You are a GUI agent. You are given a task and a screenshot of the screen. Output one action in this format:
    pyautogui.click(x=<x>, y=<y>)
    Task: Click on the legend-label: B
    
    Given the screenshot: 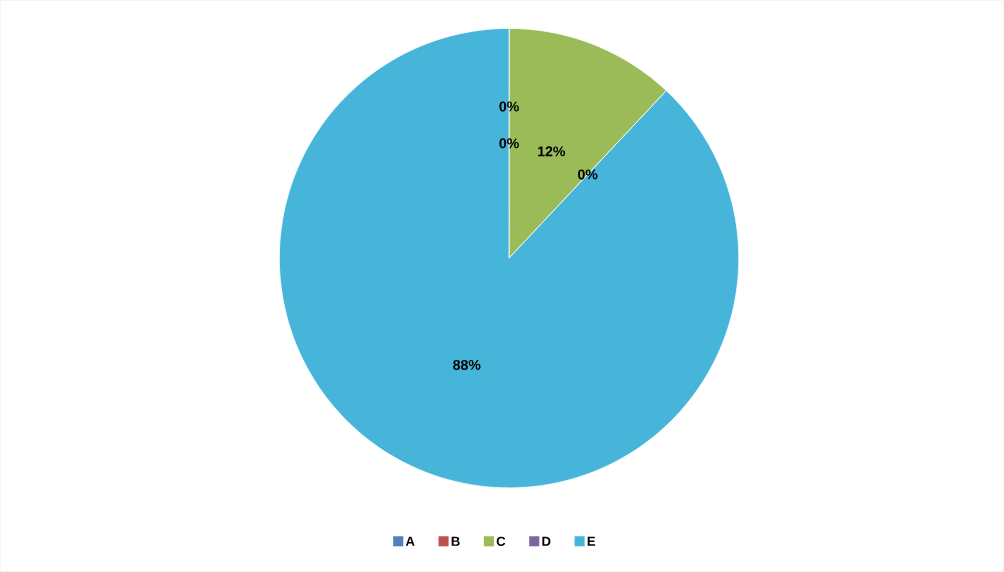 What is the action you would take?
    pyautogui.click(x=455, y=541)
    